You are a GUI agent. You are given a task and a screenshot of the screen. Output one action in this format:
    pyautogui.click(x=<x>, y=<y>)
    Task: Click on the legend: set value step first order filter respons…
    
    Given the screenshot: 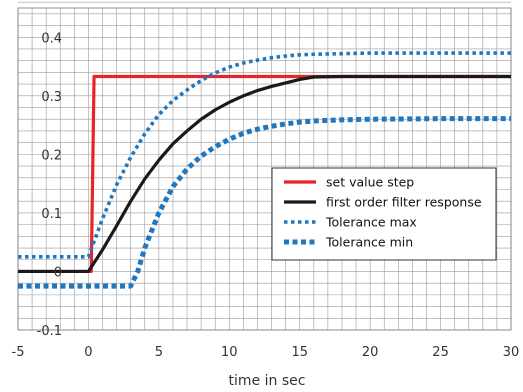 What is the action you would take?
    pyautogui.click(x=384, y=214)
    